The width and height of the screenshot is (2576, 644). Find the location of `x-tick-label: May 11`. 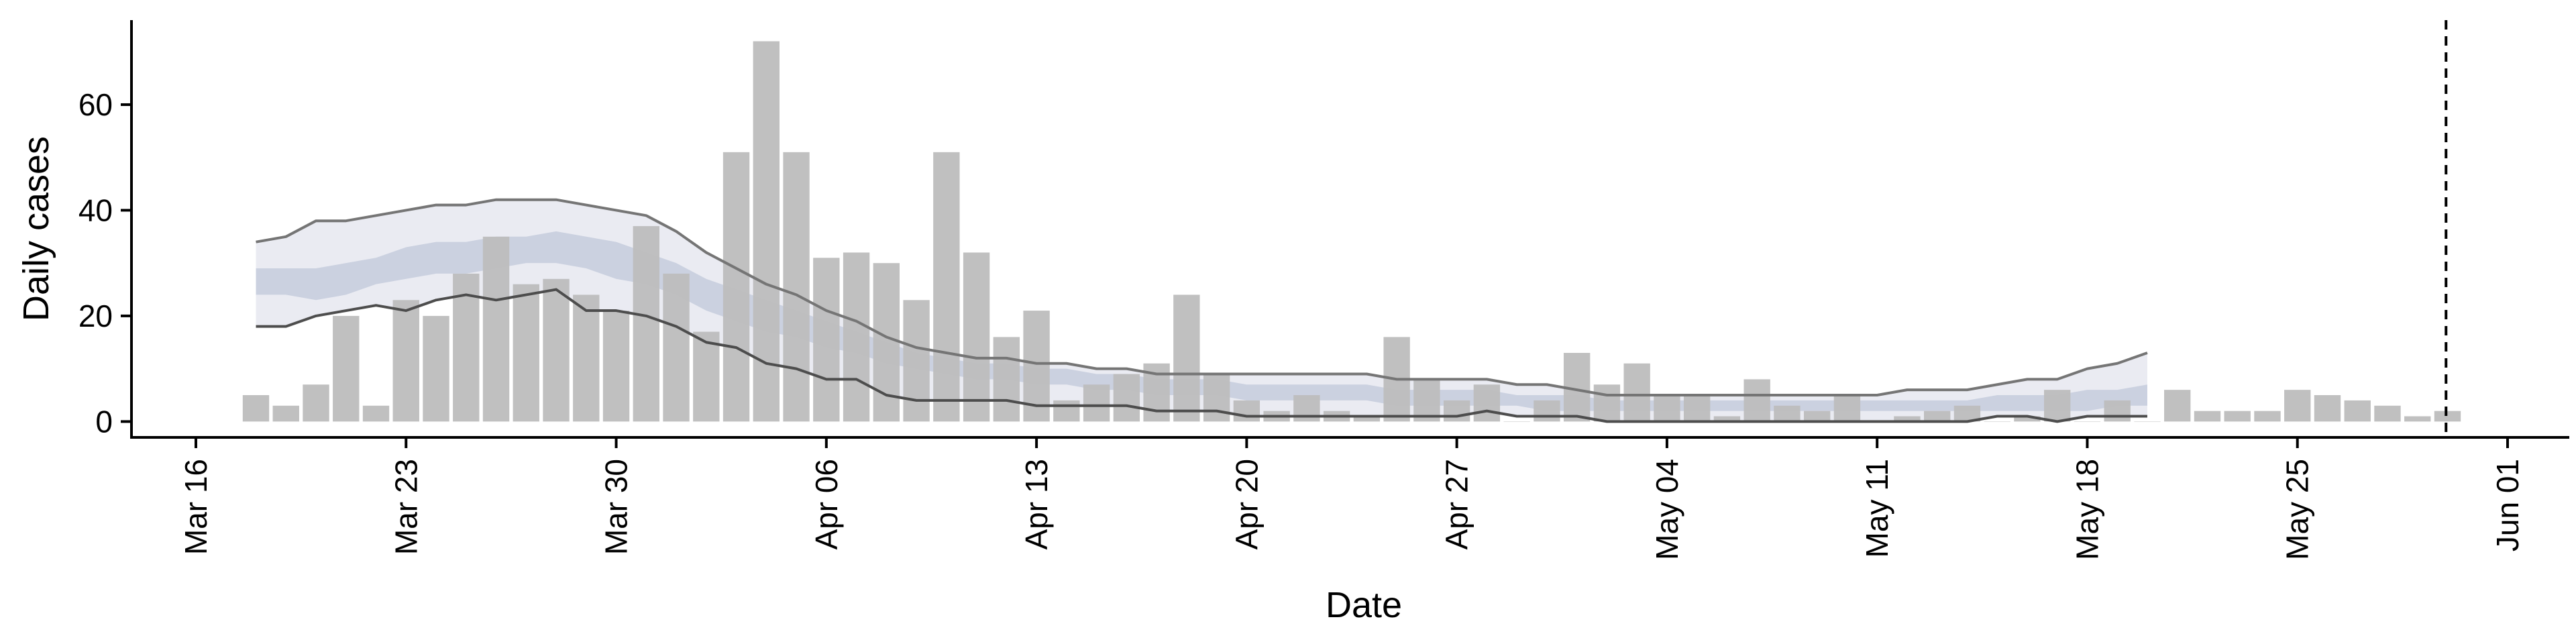

x-tick-label: May 11 is located at coordinates (1877, 508).